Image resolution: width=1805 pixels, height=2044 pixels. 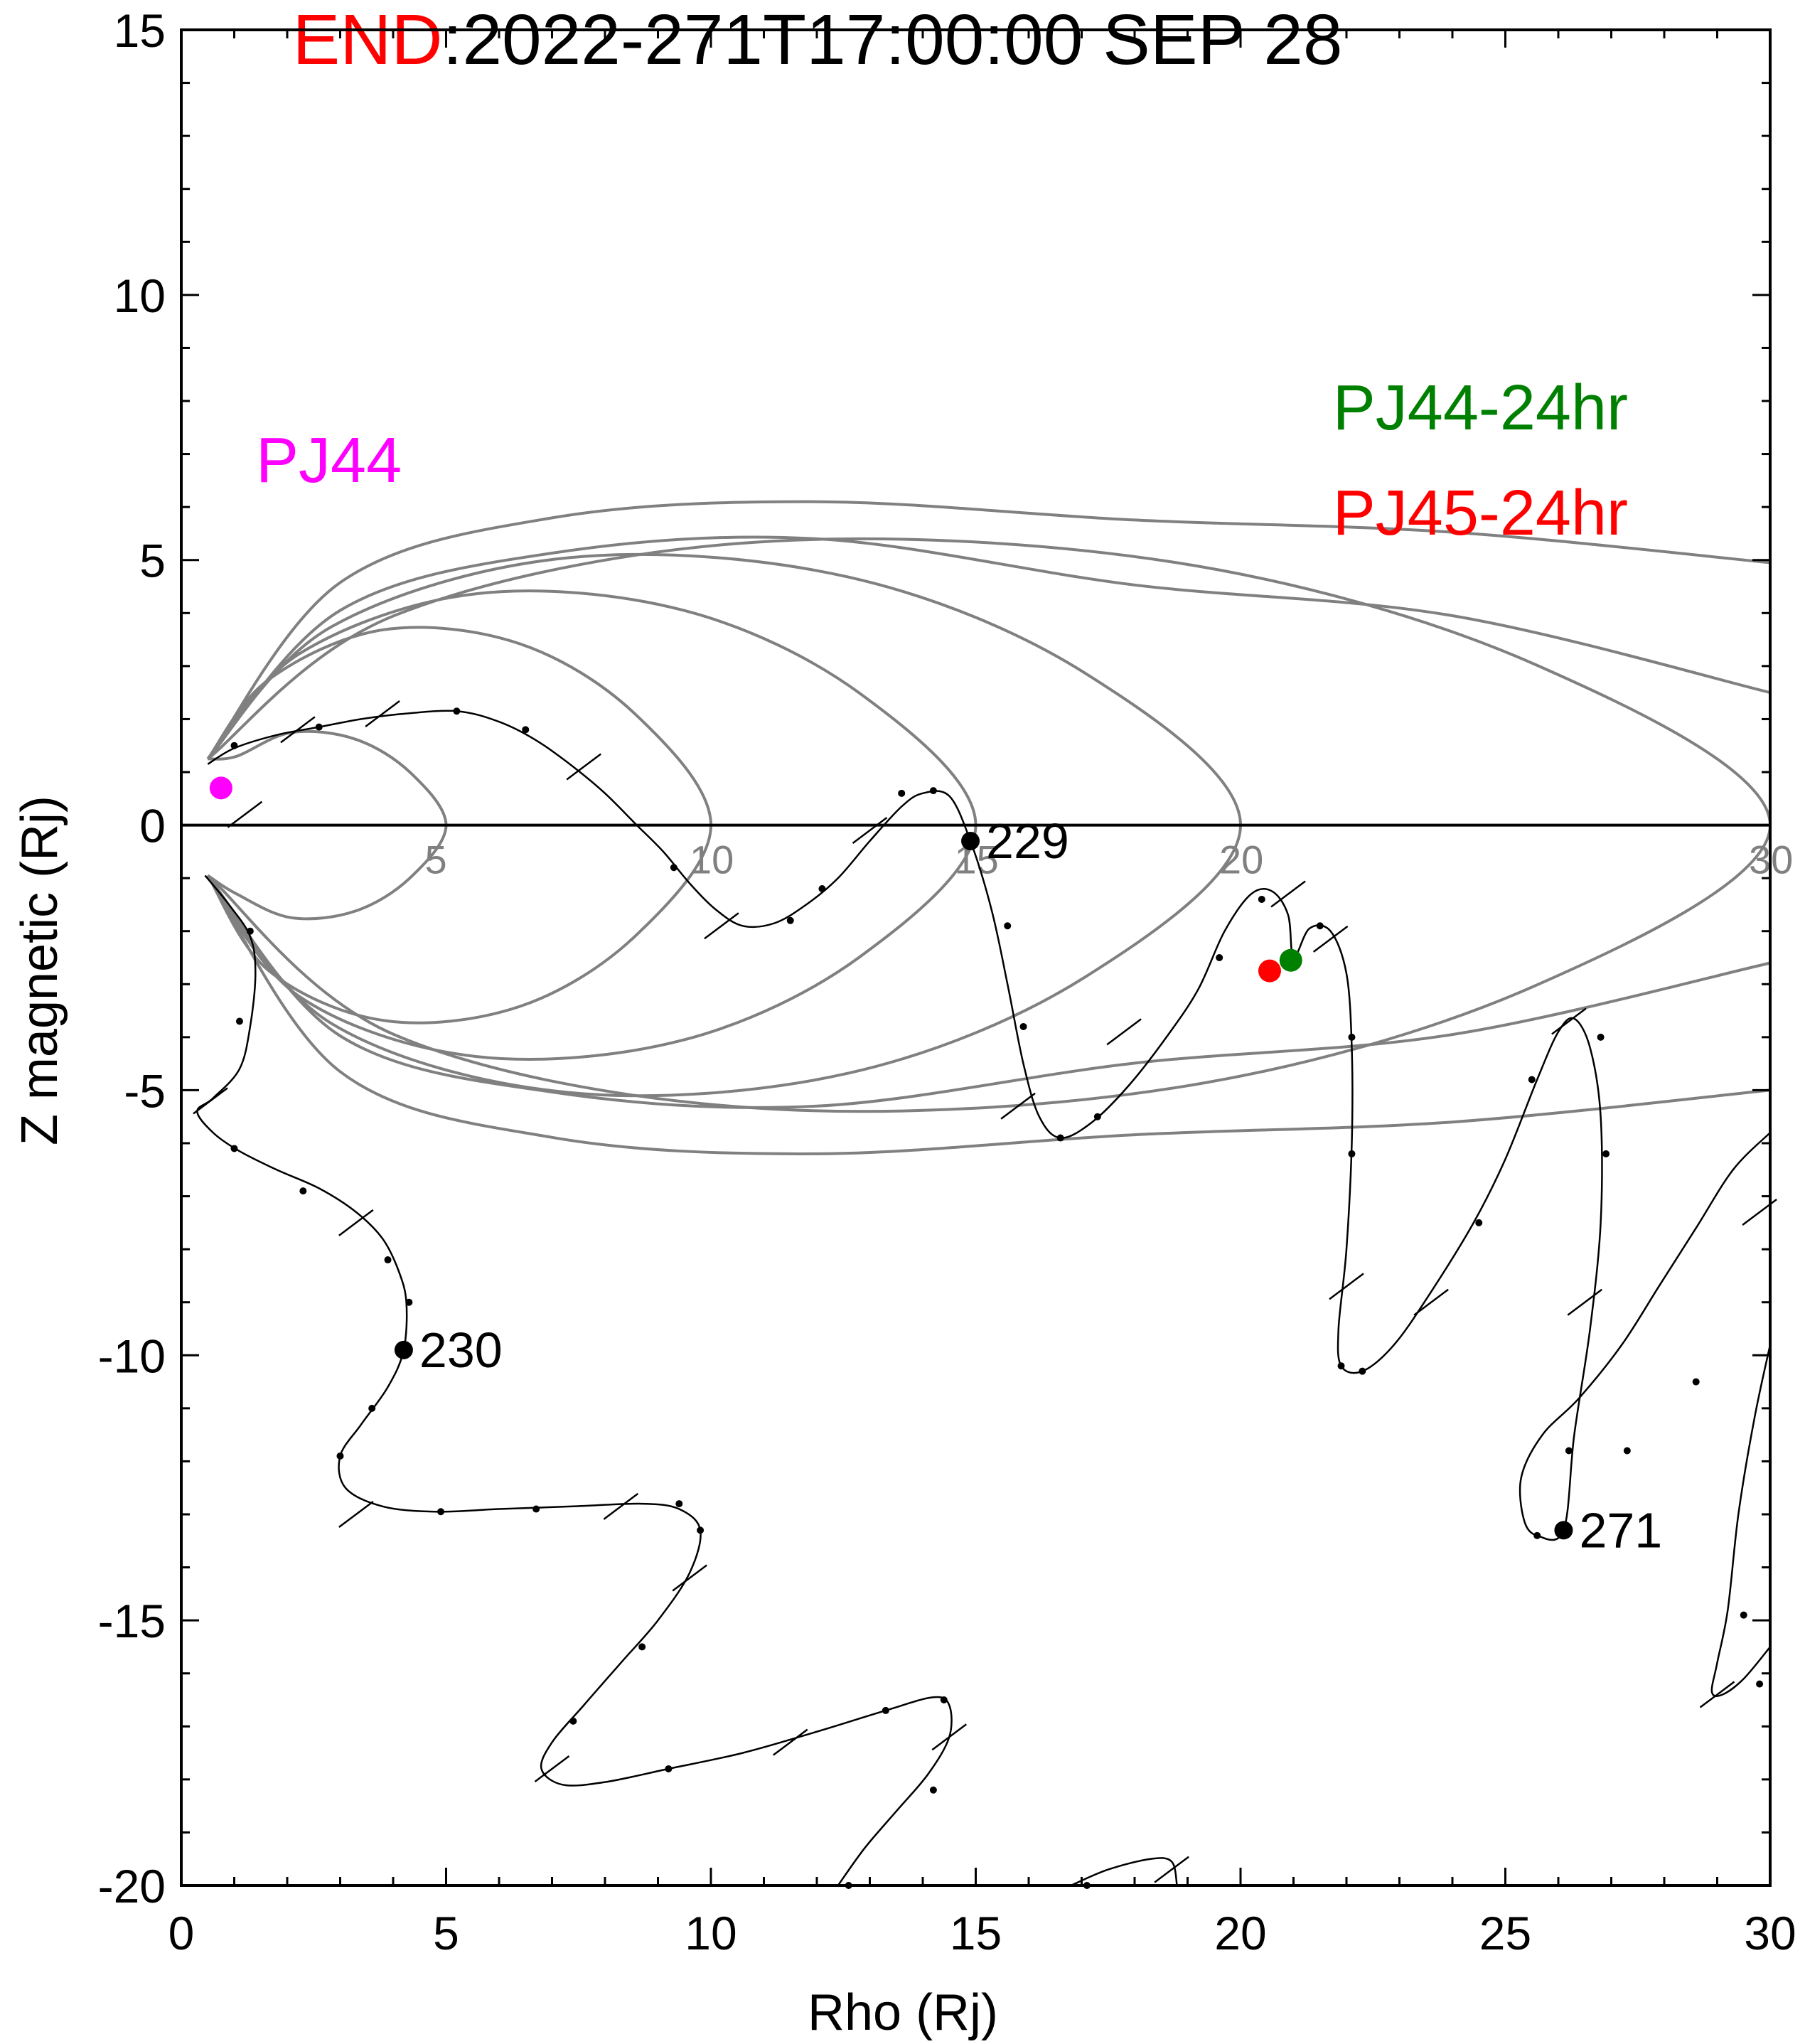 What do you see at coordinates (1480, 409) in the screenshot?
I see `legend-pj44-24hr: PJ44-24hr` at bounding box center [1480, 409].